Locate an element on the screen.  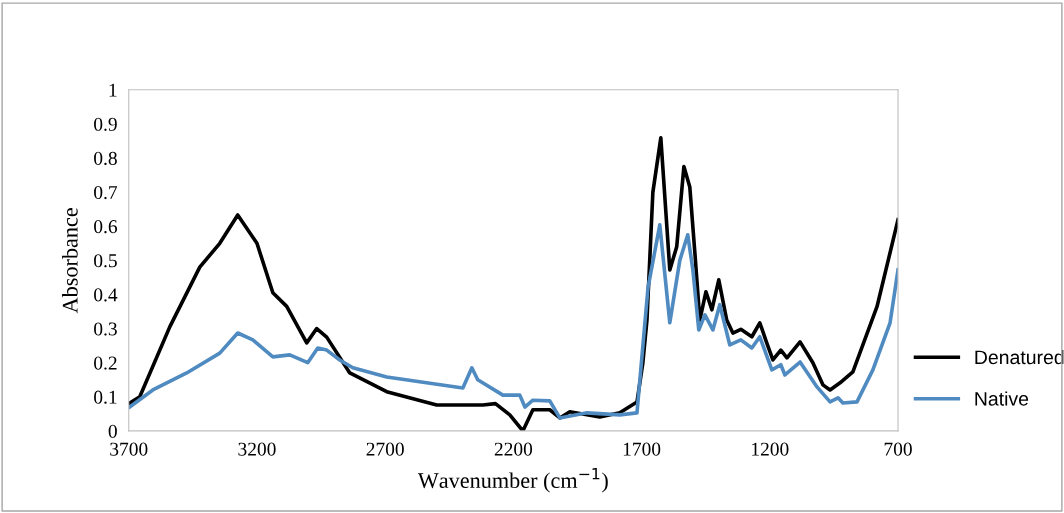
x-tick-label: 3200 is located at coordinates (257, 449).